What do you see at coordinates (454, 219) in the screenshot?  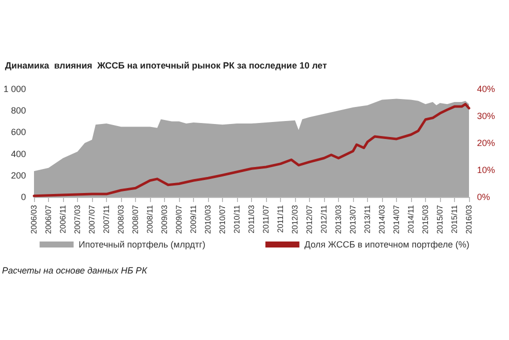 I see `x-tick-label: 2015/11` at bounding box center [454, 219].